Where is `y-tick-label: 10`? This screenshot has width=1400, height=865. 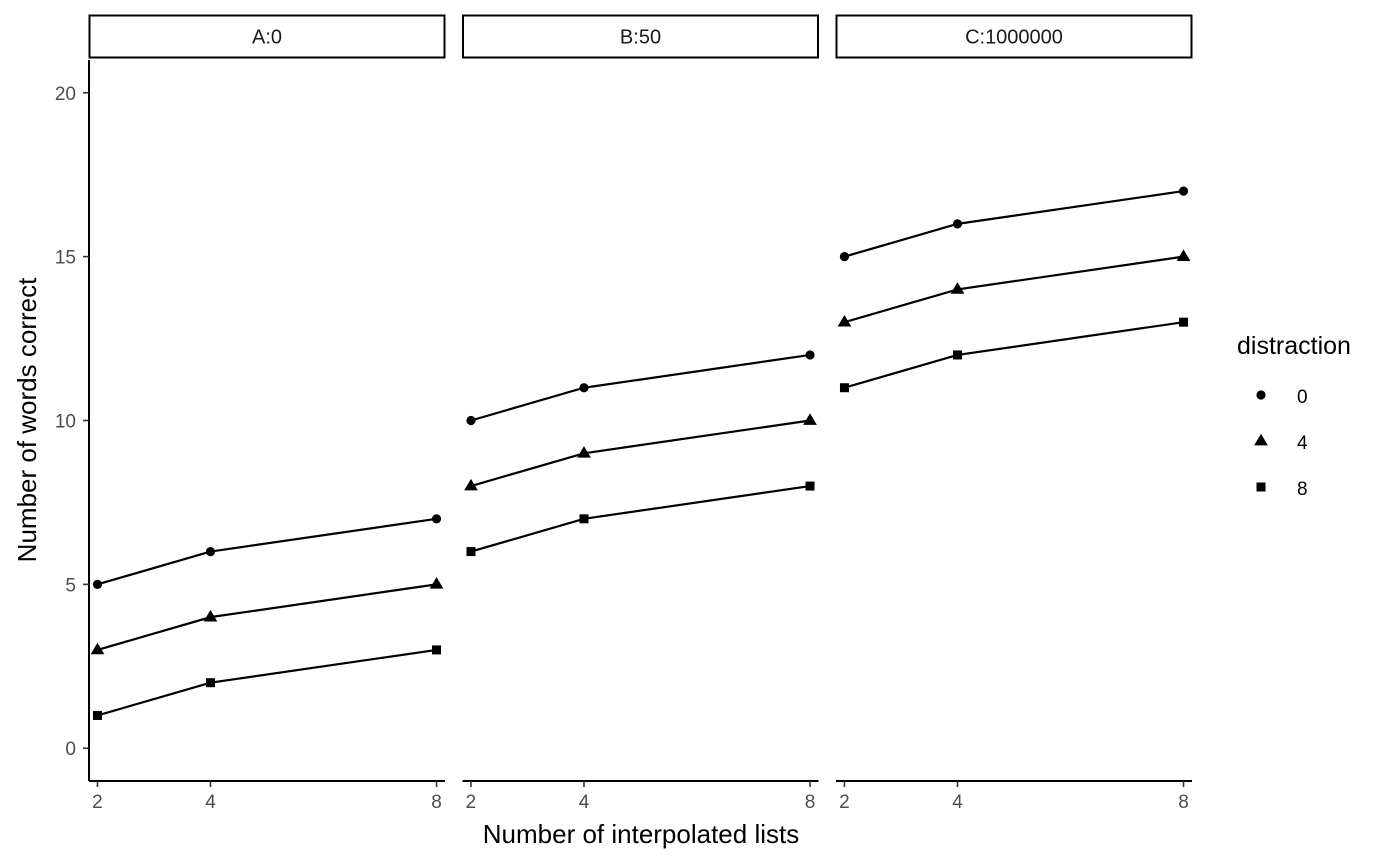
y-tick-label: 10 is located at coordinates (65, 422).